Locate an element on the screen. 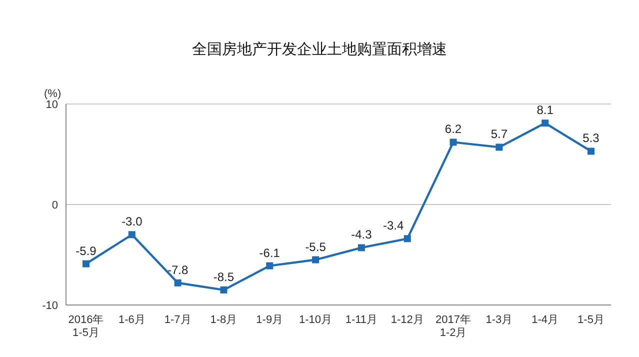  x-tick-label: 2016年 1-5月 is located at coordinates (86, 326).